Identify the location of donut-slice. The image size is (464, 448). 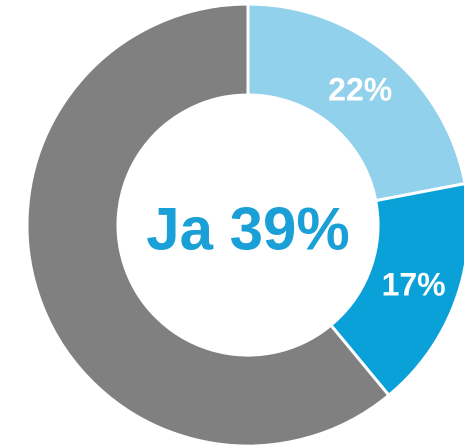
(396, 290).